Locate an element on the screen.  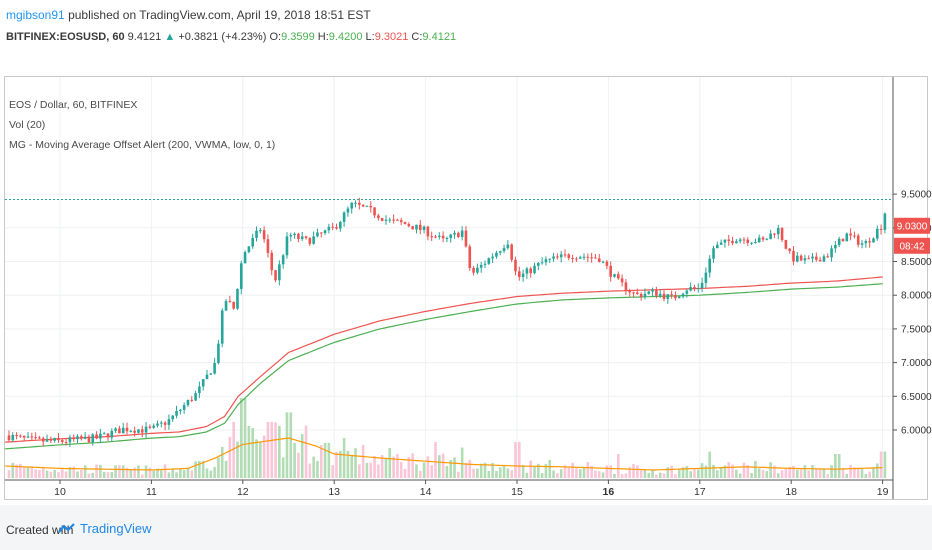
x-tick-label: 17 is located at coordinates (700, 492).